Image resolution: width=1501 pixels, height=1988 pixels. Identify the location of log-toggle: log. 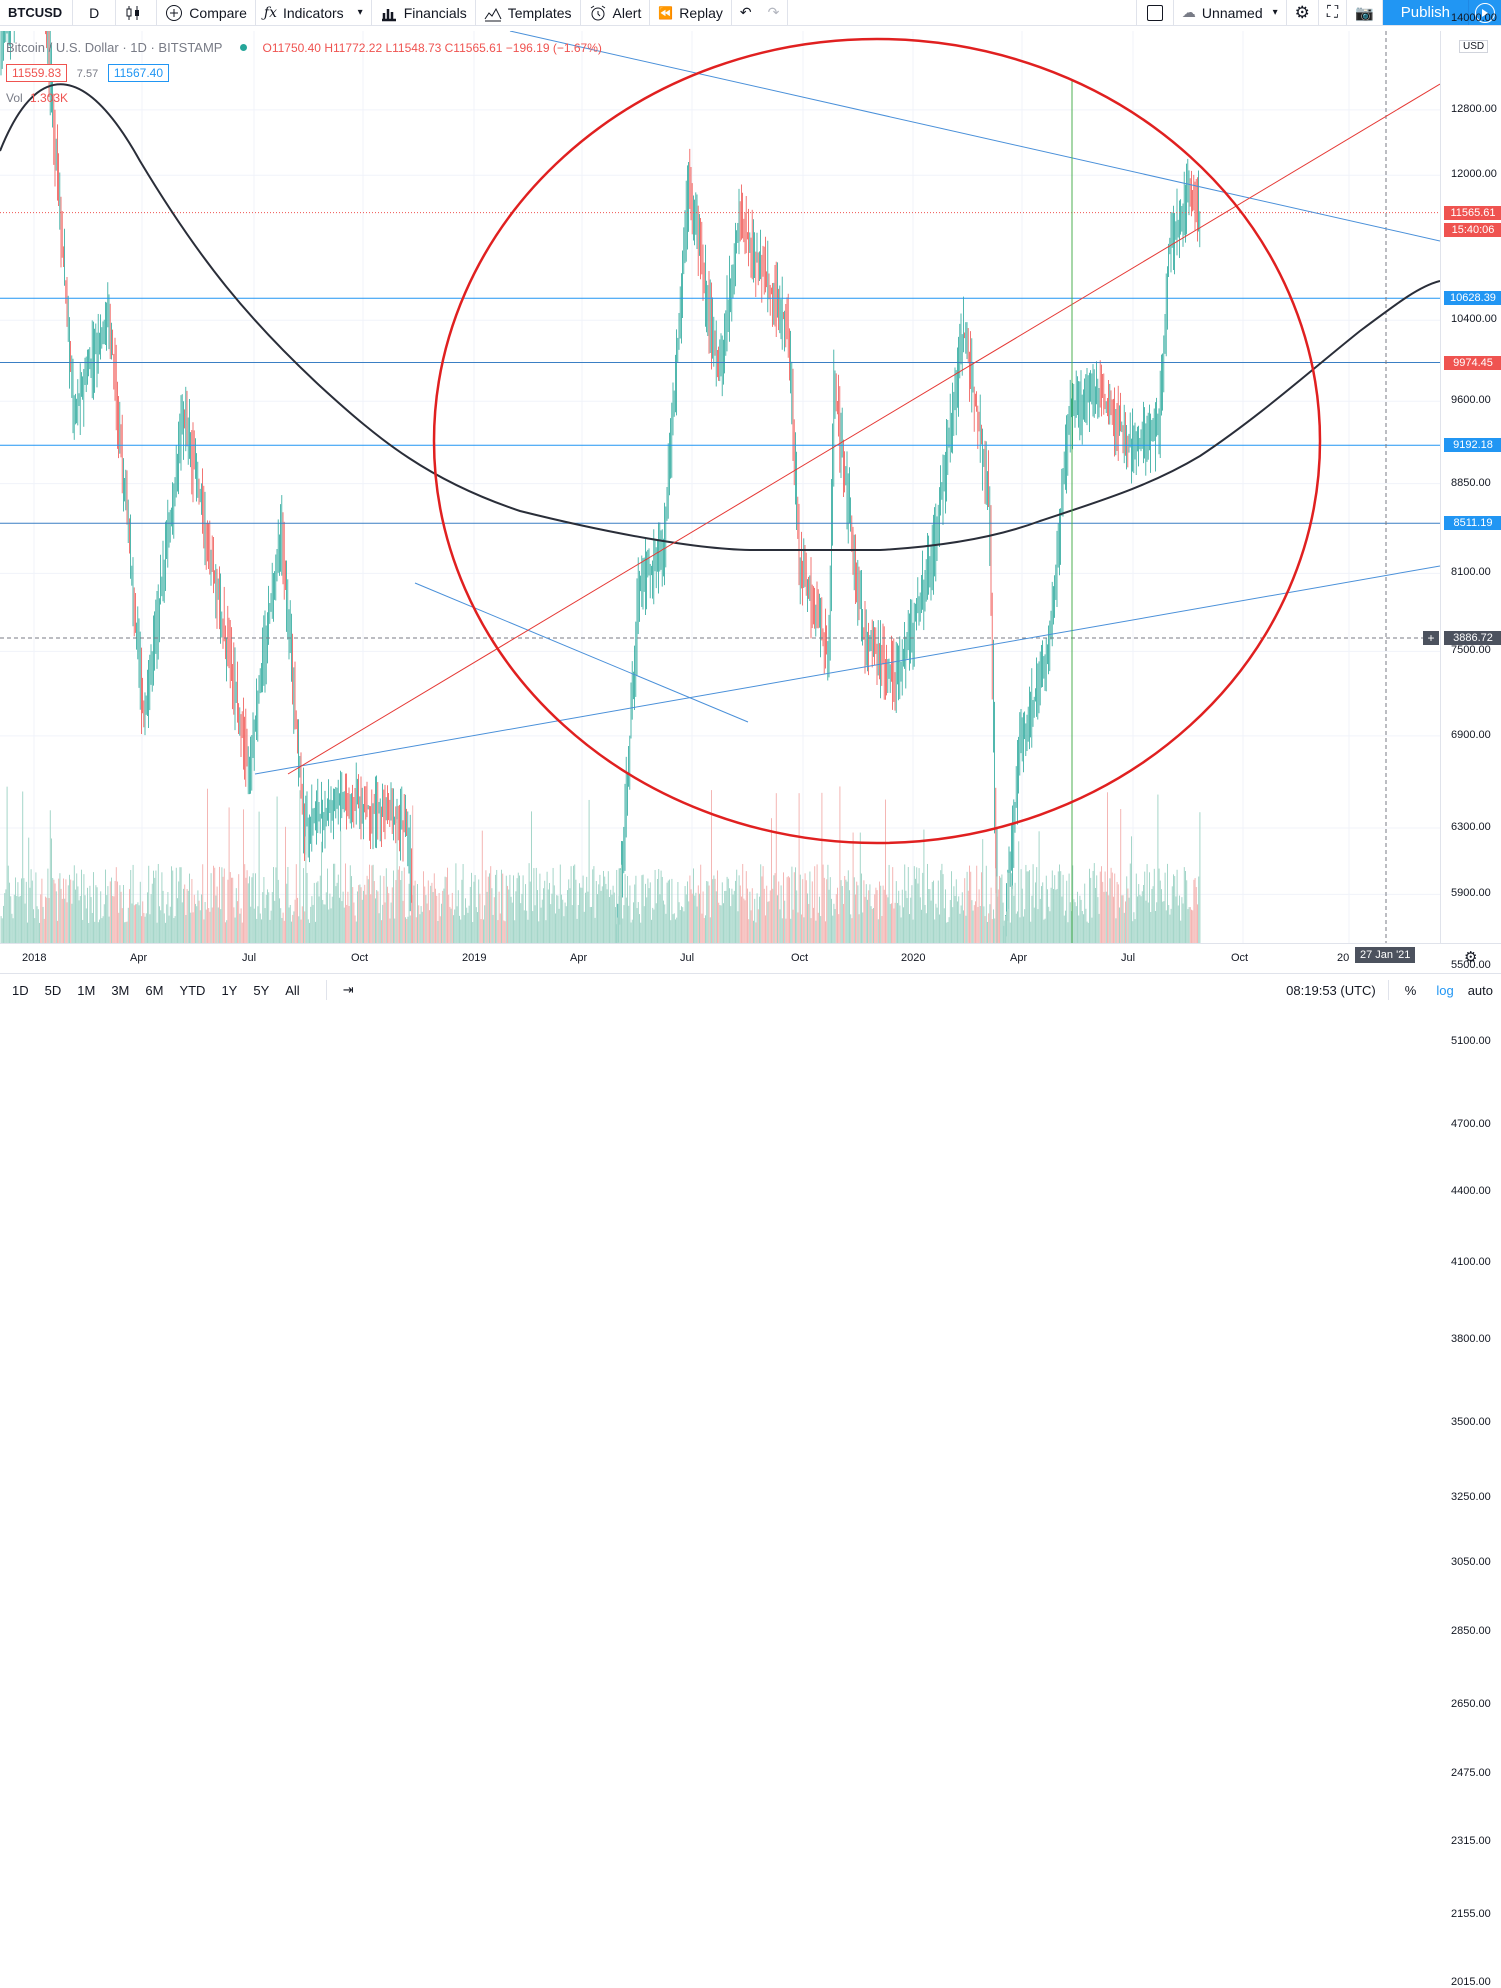
(1445, 990).